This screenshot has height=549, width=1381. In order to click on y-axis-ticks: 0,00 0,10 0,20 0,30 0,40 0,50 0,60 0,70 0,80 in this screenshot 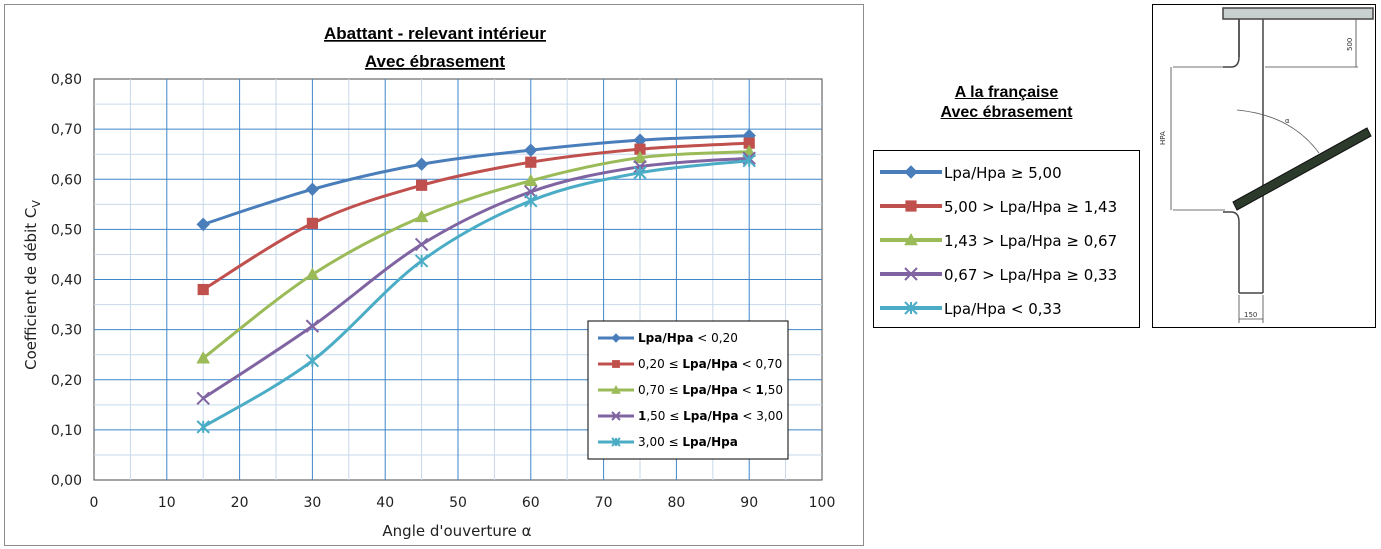, I will do `click(66, 280)`.